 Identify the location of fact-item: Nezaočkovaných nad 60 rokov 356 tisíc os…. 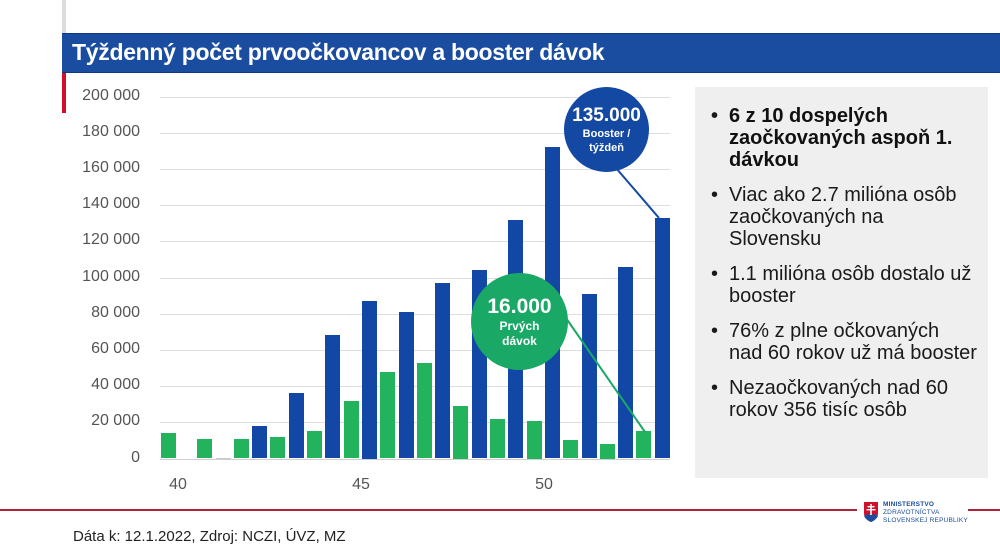
(843, 399).